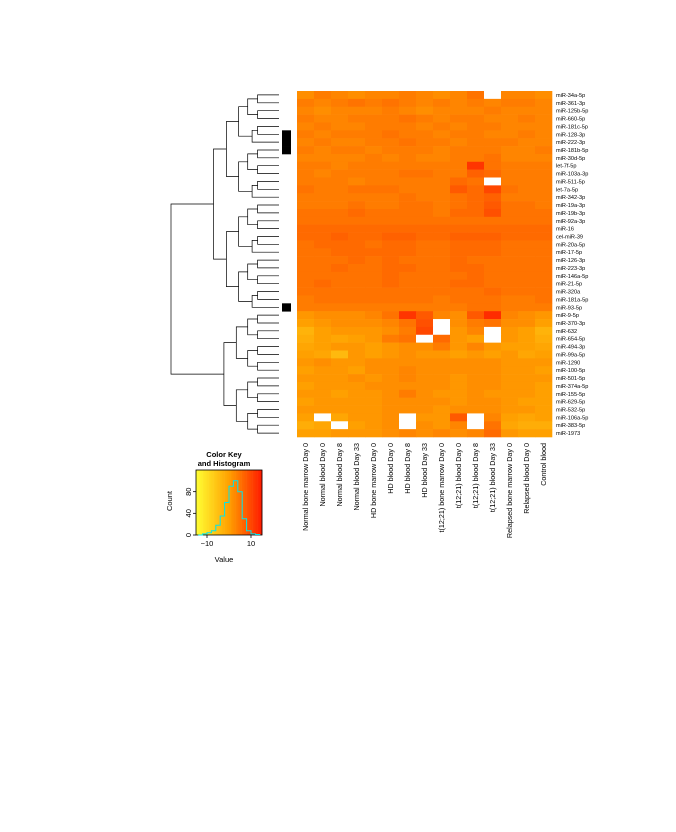 Image resolution: width=676 pixels, height=832 pixels. I want to click on column-label: HD bone marrow Day 0, so click(373, 480).